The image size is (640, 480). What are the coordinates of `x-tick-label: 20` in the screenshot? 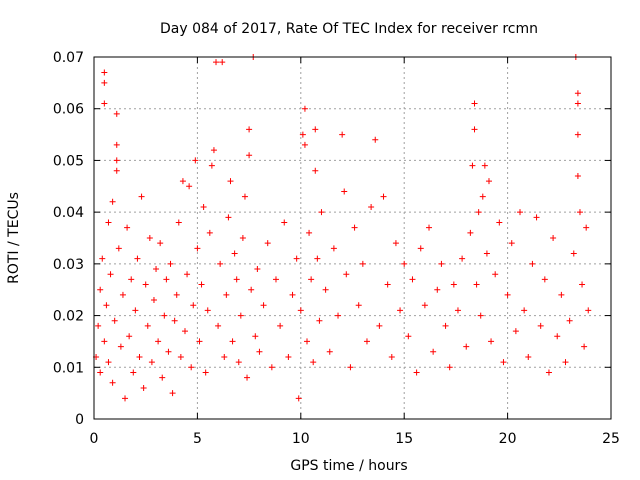 It's located at (508, 439).